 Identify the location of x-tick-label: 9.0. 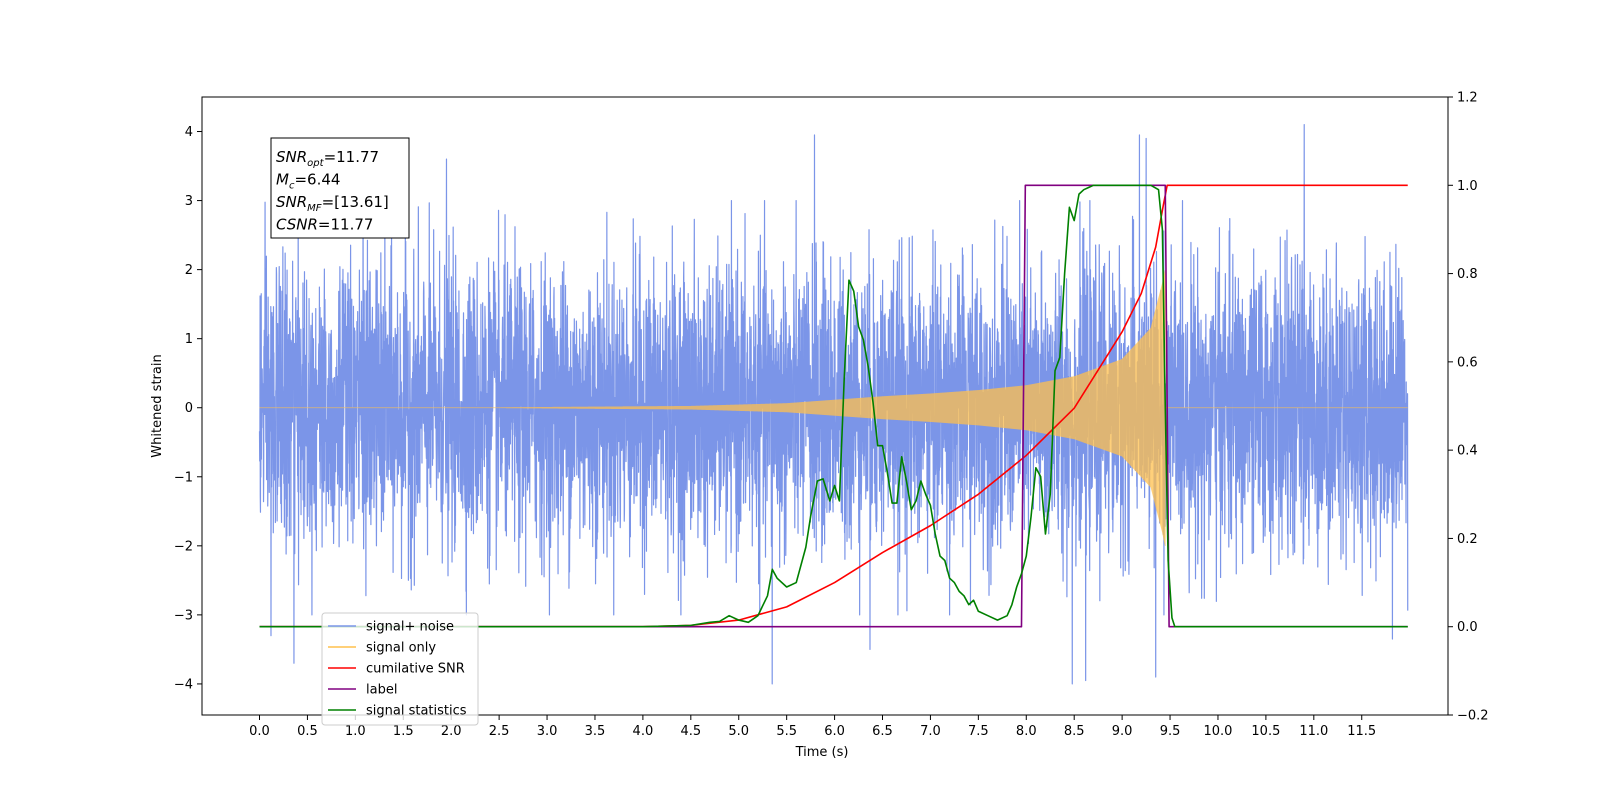
(1122, 731).